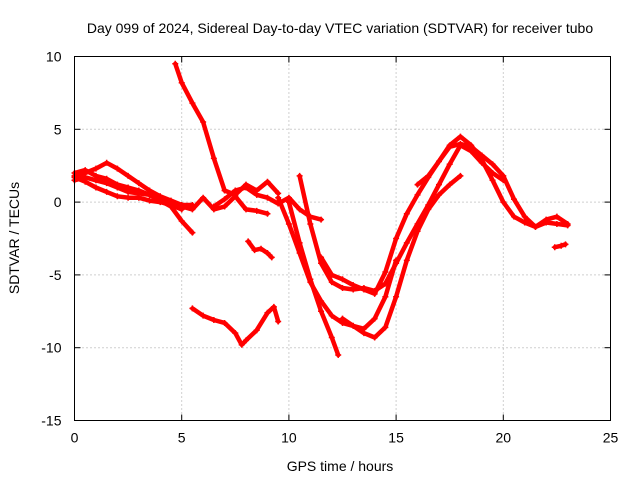  Describe the element at coordinates (289, 438) in the screenshot. I see `x-tick-label: 10` at that location.